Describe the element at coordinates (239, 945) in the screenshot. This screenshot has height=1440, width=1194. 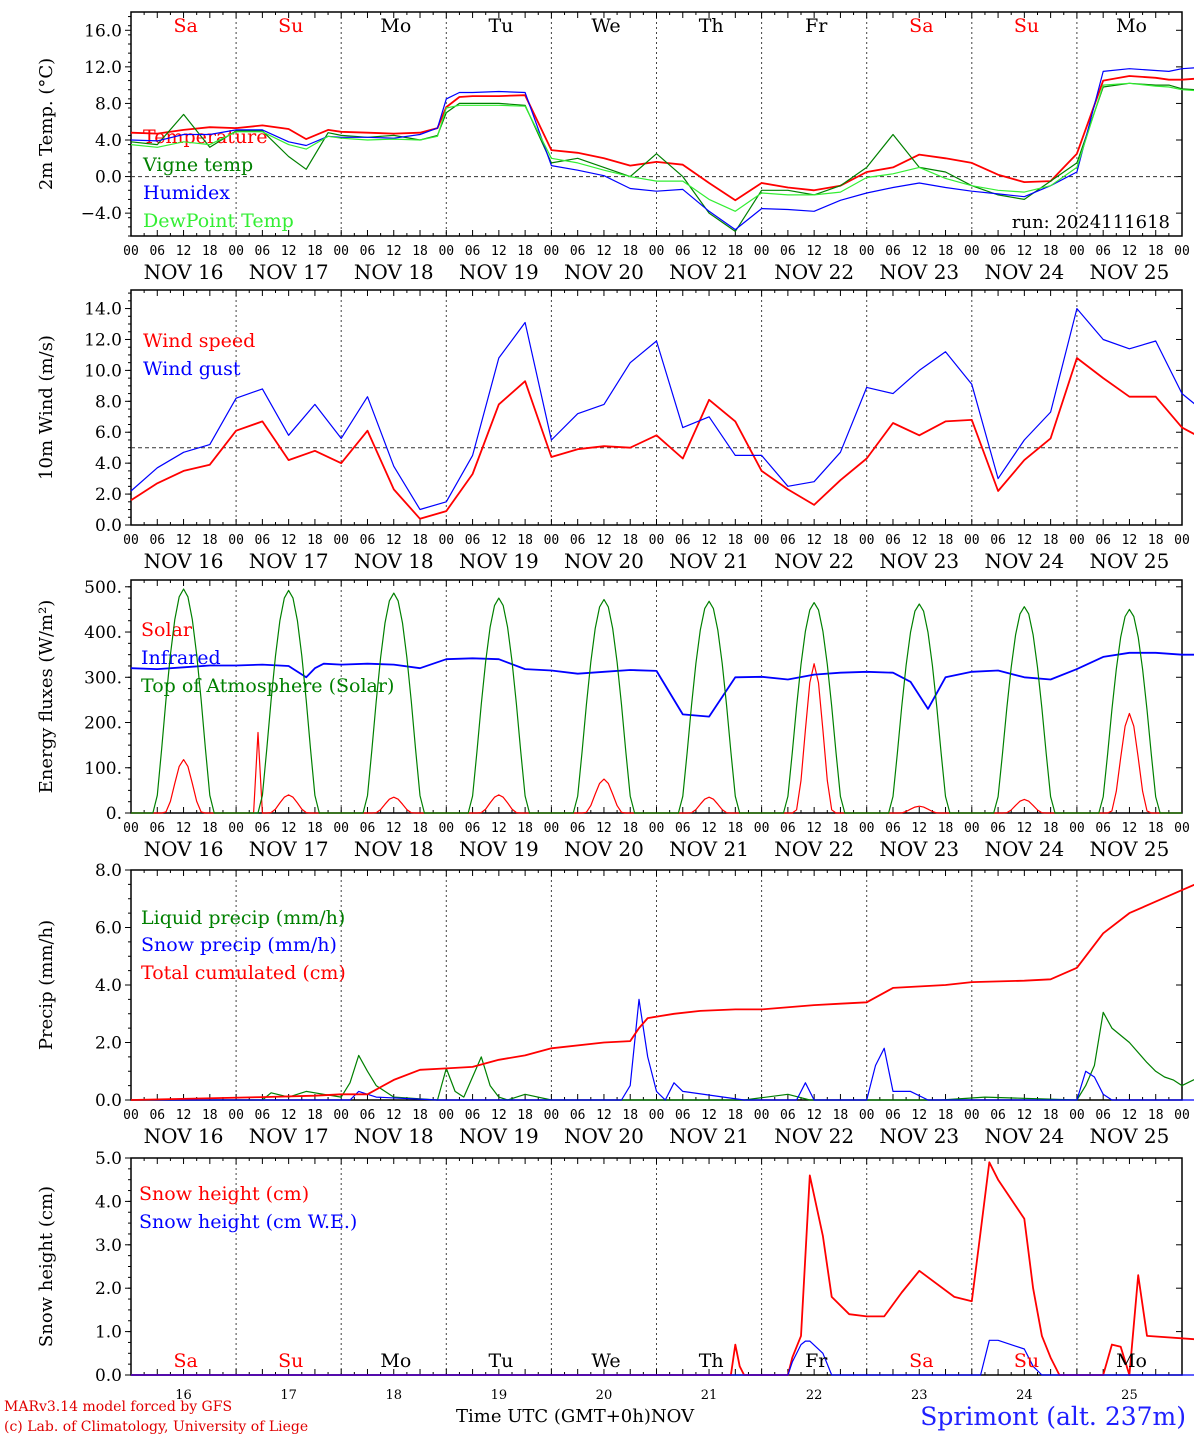
I see `legend-entry: Snow precip (mm/h)` at that location.